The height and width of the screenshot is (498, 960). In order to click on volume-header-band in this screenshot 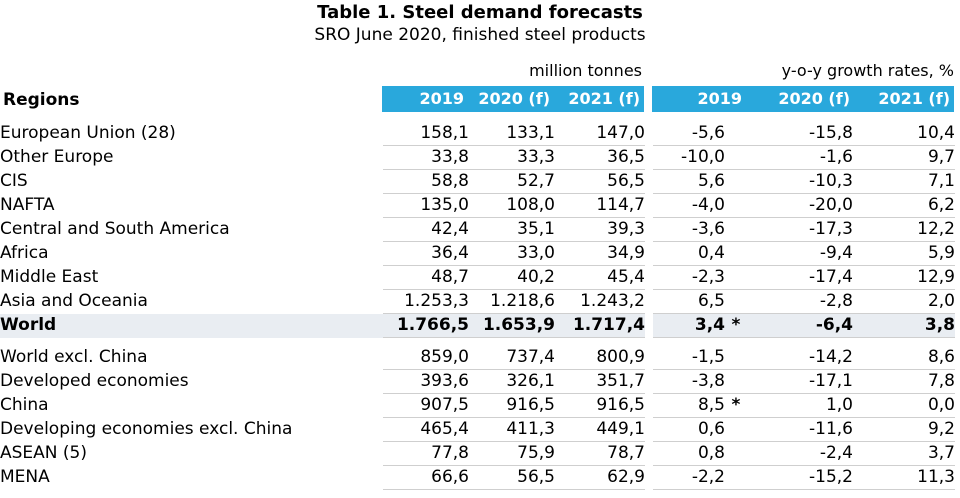, I will do `click(513, 99)`.